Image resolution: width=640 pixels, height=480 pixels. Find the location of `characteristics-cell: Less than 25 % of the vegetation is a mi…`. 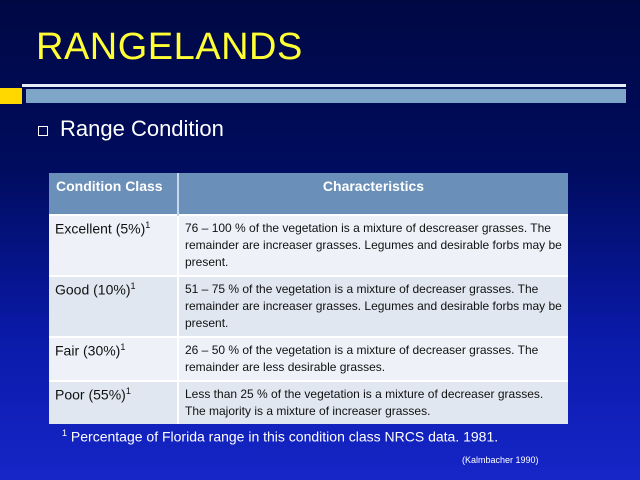

characteristics-cell: Less than 25 % of the vegetation is a mi… is located at coordinates (373, 402).